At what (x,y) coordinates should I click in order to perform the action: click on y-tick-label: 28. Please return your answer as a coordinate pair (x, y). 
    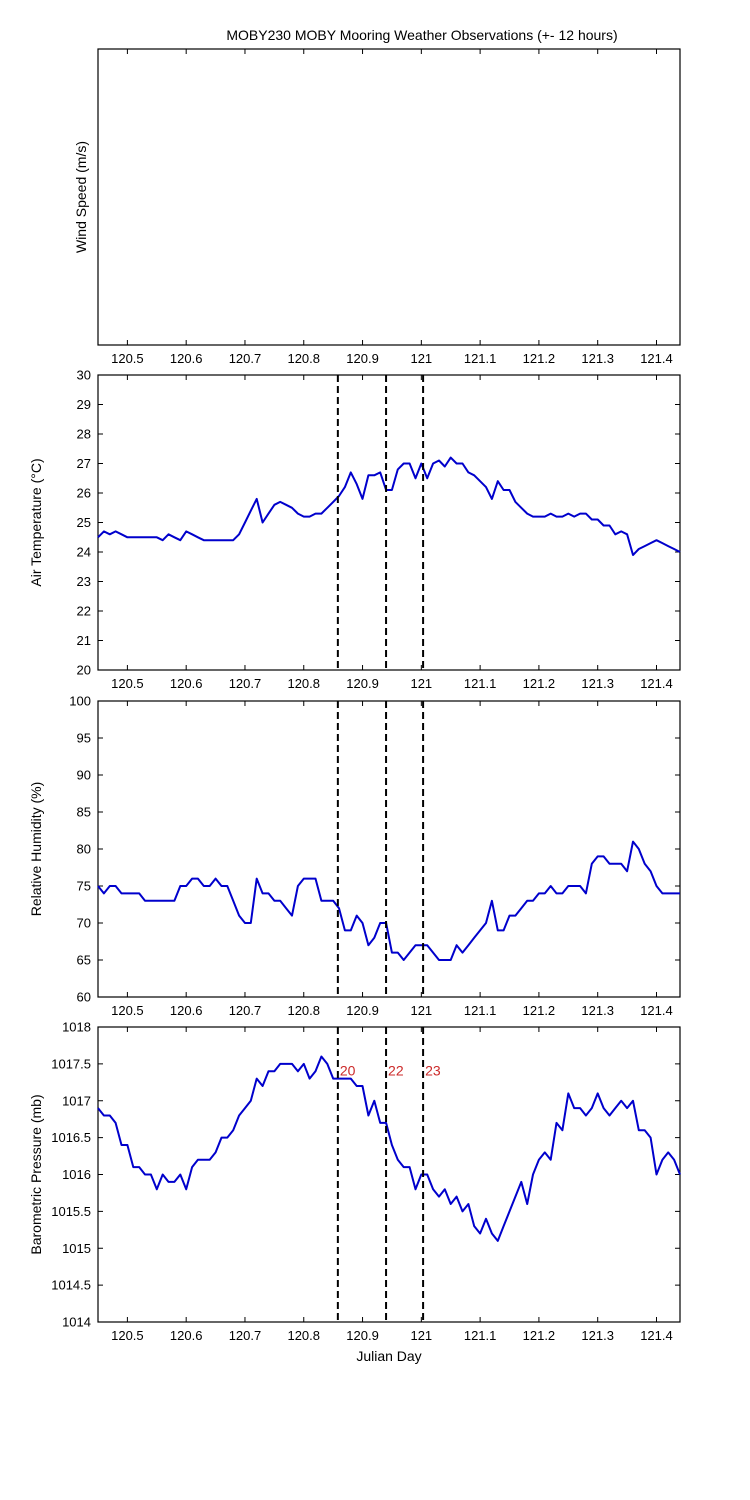
    Looking at the image, I should click on (84, 434).